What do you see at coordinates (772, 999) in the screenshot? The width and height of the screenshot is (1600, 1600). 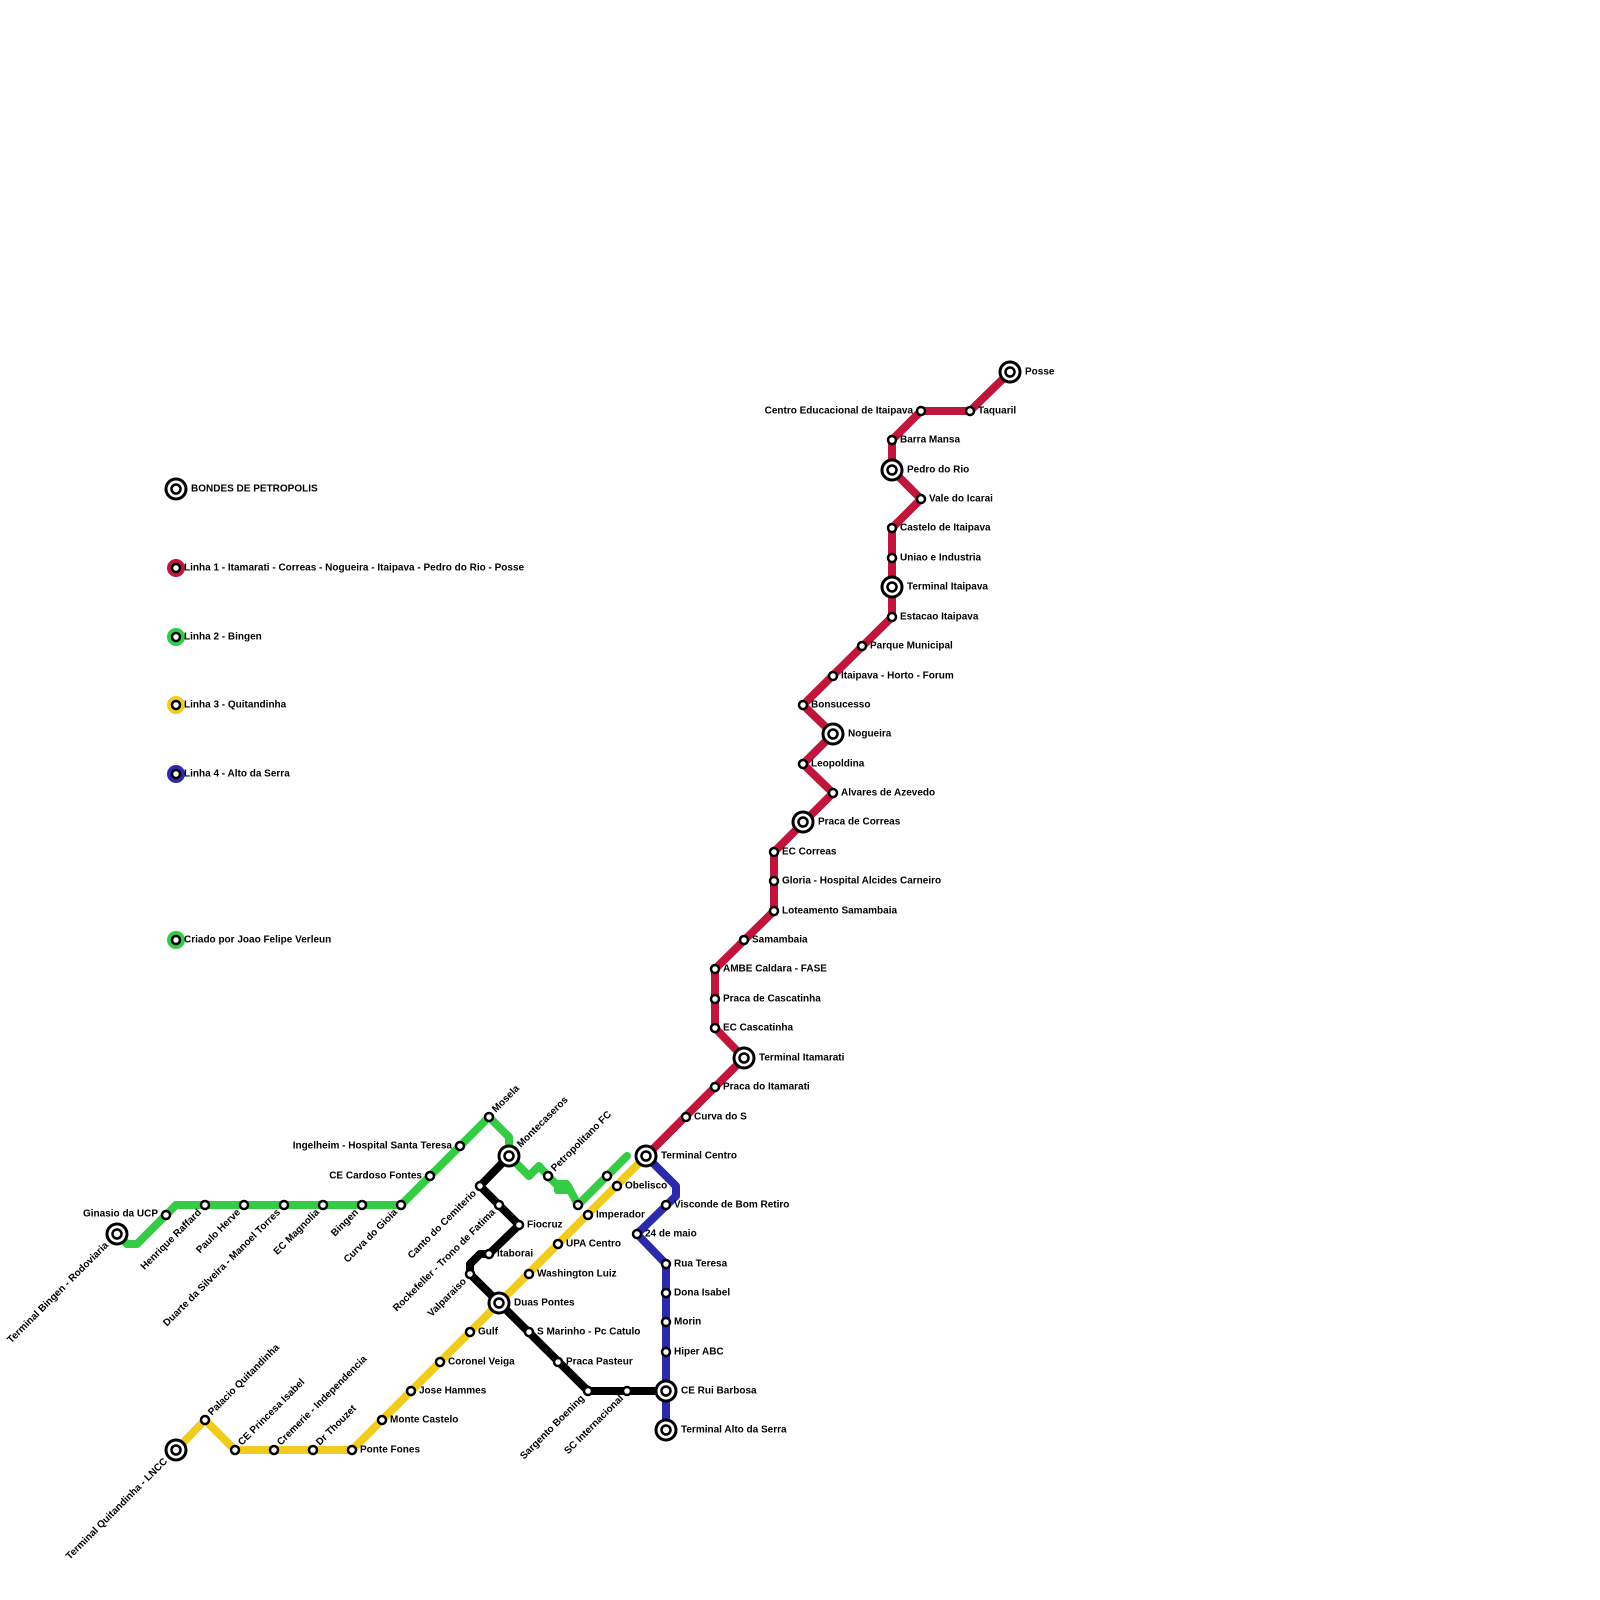 I see `station-label: Praca de Cascatinha` at bounding box center [772, 999].